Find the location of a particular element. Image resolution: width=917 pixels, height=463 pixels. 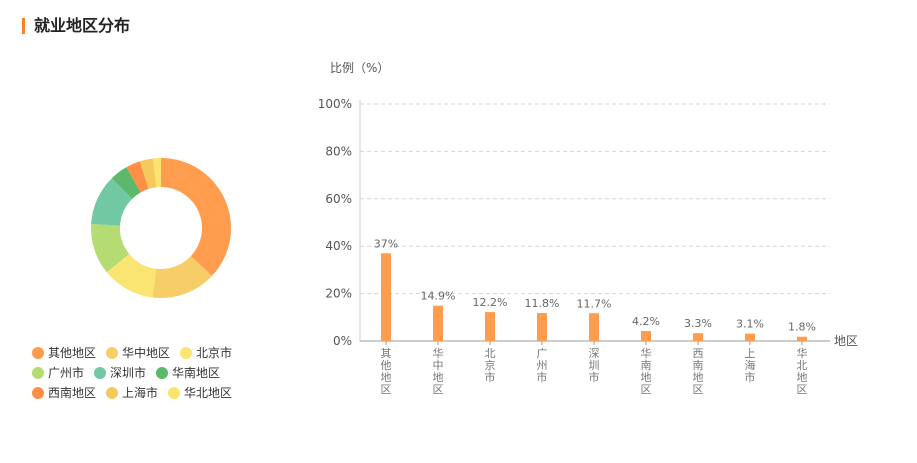

y-axis-title: 比例（%） is located at coordinates (359, 68).